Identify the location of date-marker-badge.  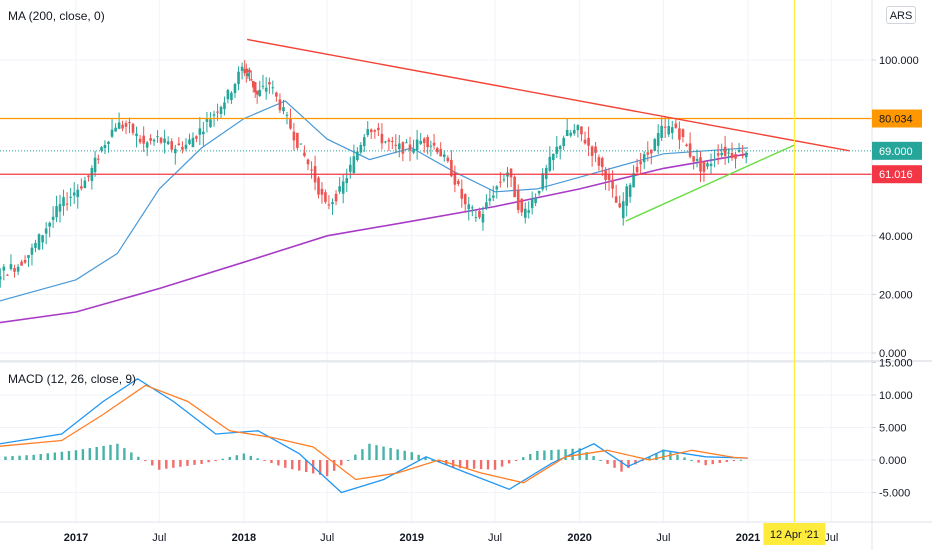
(794, 534).